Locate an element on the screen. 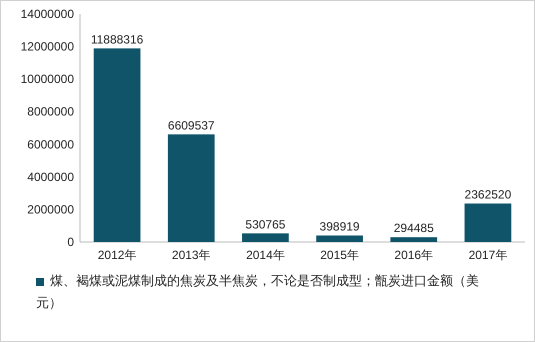 The image size is (535, 342). y-tick-label: 0 is located at coordinates (70, 242).